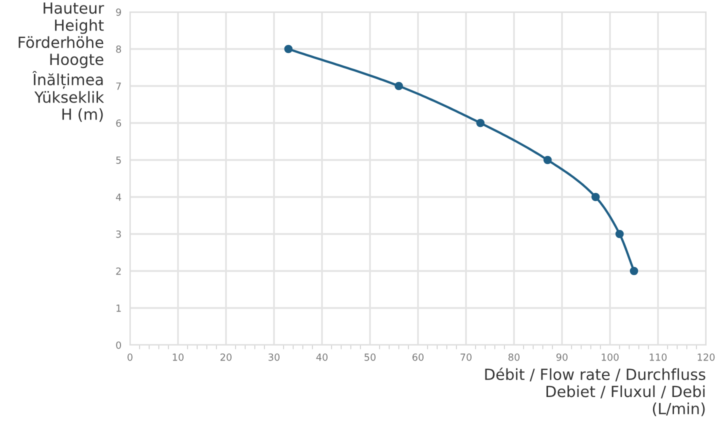 Image resolution: width=727 pixels, height=428 pixels. I want to click on x-tick-label: 70, so click(466, 357).